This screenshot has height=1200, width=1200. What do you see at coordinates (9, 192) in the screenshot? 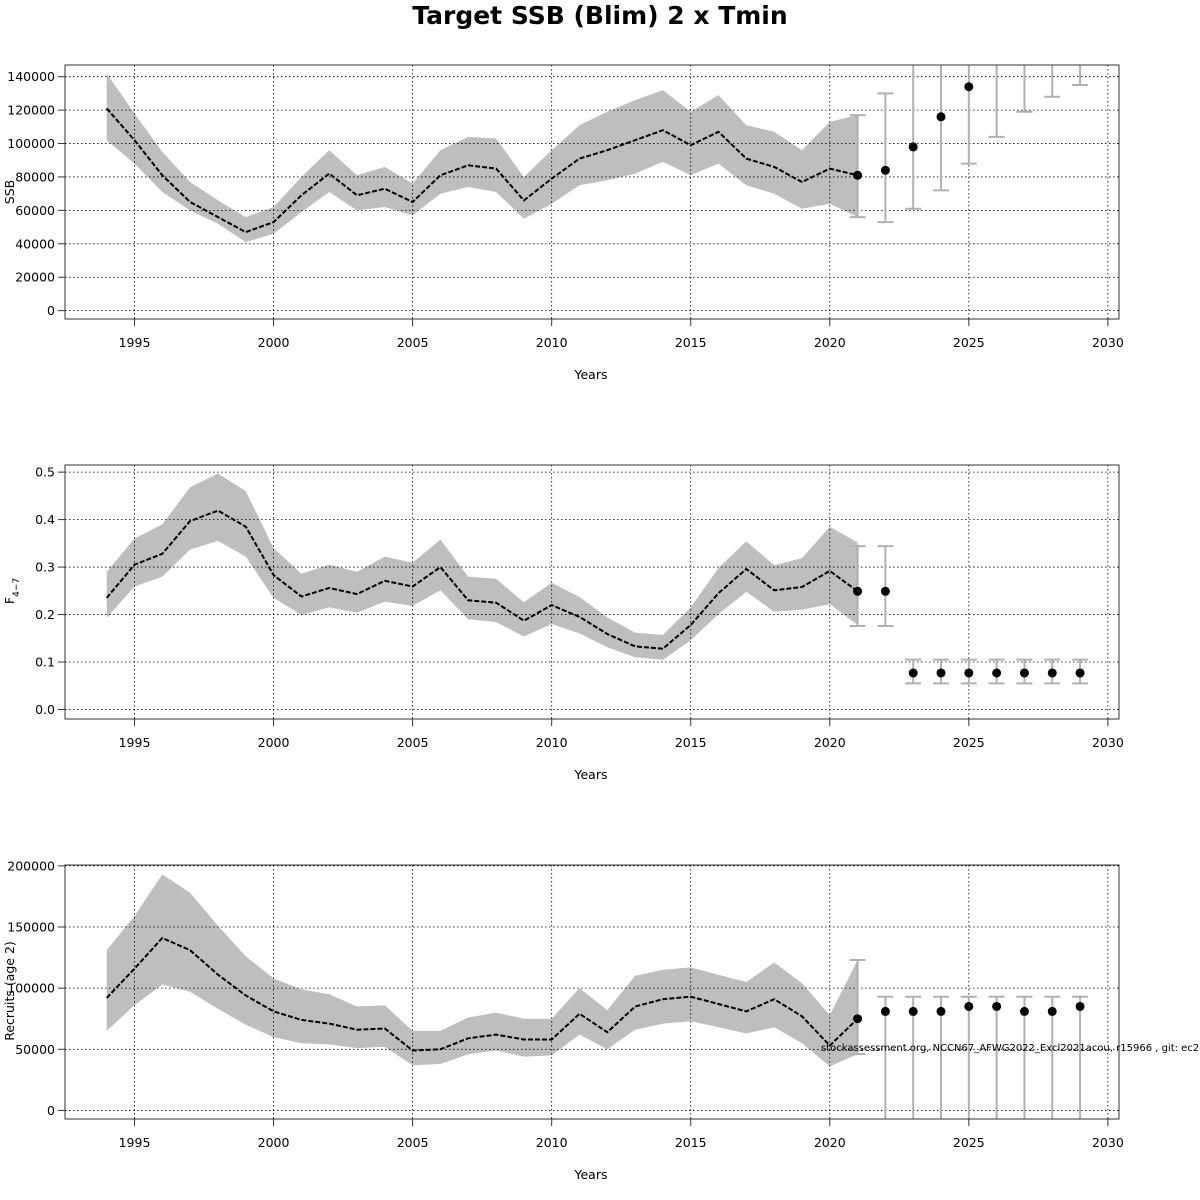
I see `ssb-y-axis-label: SSB` at bounding box center [9, 192].